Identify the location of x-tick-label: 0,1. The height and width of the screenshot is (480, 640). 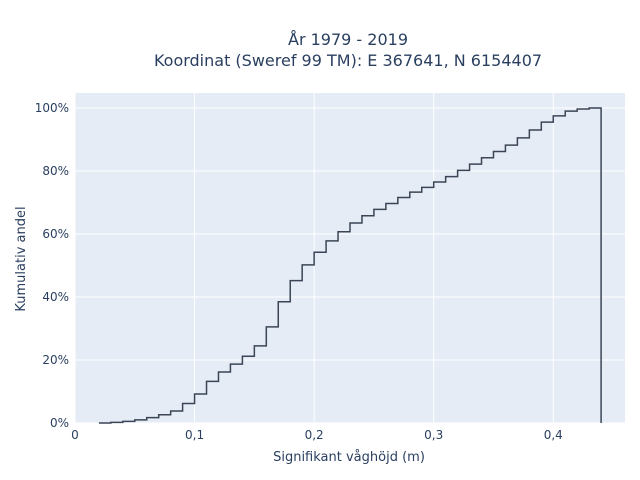
(194, 435).